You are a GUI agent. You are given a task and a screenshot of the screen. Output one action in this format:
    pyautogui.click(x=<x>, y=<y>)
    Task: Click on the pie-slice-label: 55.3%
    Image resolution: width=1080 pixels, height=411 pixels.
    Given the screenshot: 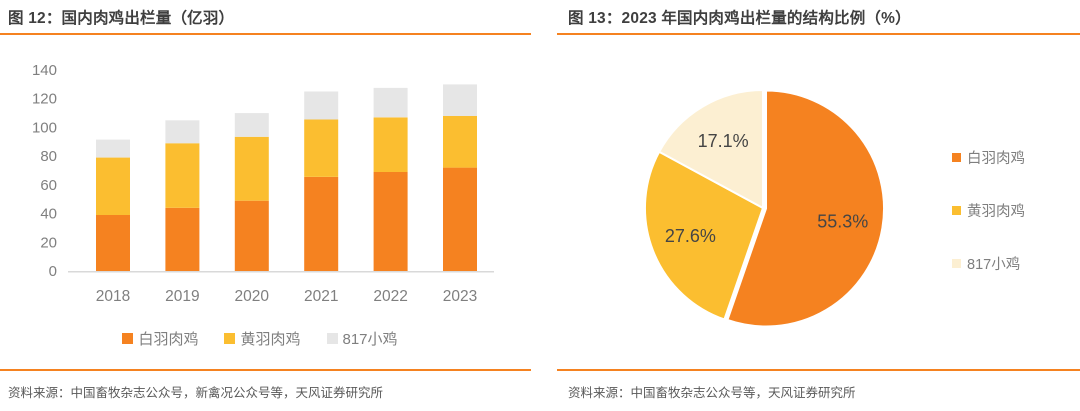 What is the action you would take?
    pyautogui.click(x=842, y=221)
    